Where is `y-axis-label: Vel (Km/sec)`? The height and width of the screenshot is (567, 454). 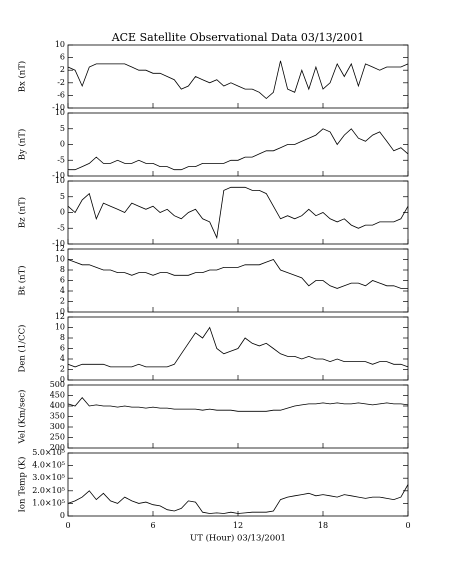 y-axis-label: Vel (Km/sec) is located at coordinates (22, 417).